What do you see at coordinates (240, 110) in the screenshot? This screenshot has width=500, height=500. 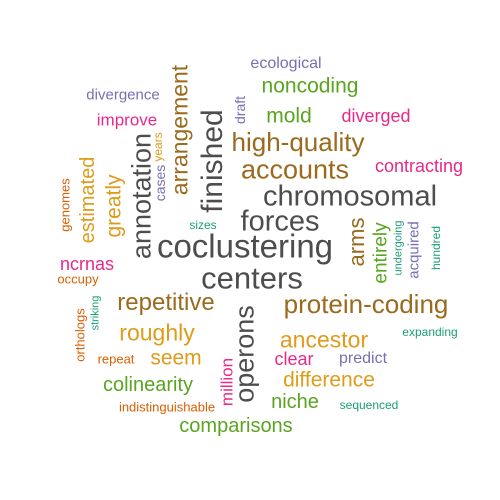 I see `word-draft: draft` at bounding box center [240, 110].